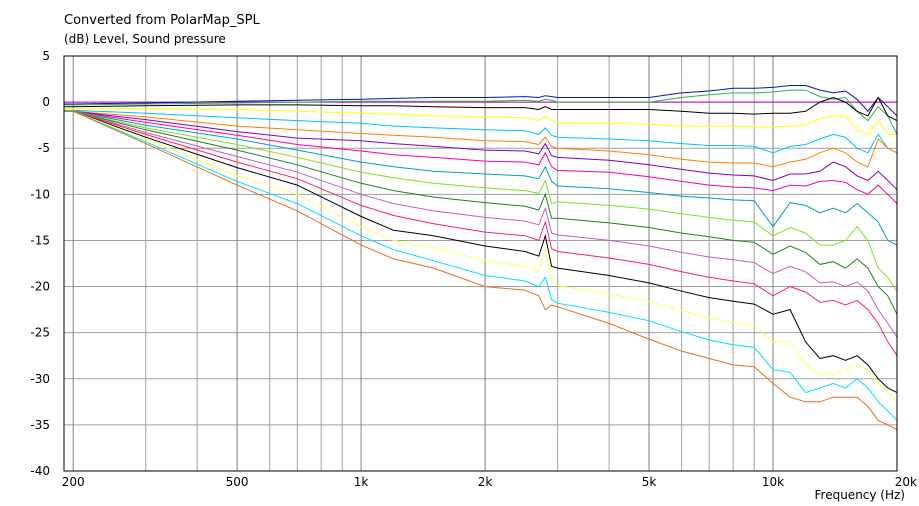  Describe the element at coordinates (40, 194) in the screenshot. I see `y-tick-label: -10` at that location.